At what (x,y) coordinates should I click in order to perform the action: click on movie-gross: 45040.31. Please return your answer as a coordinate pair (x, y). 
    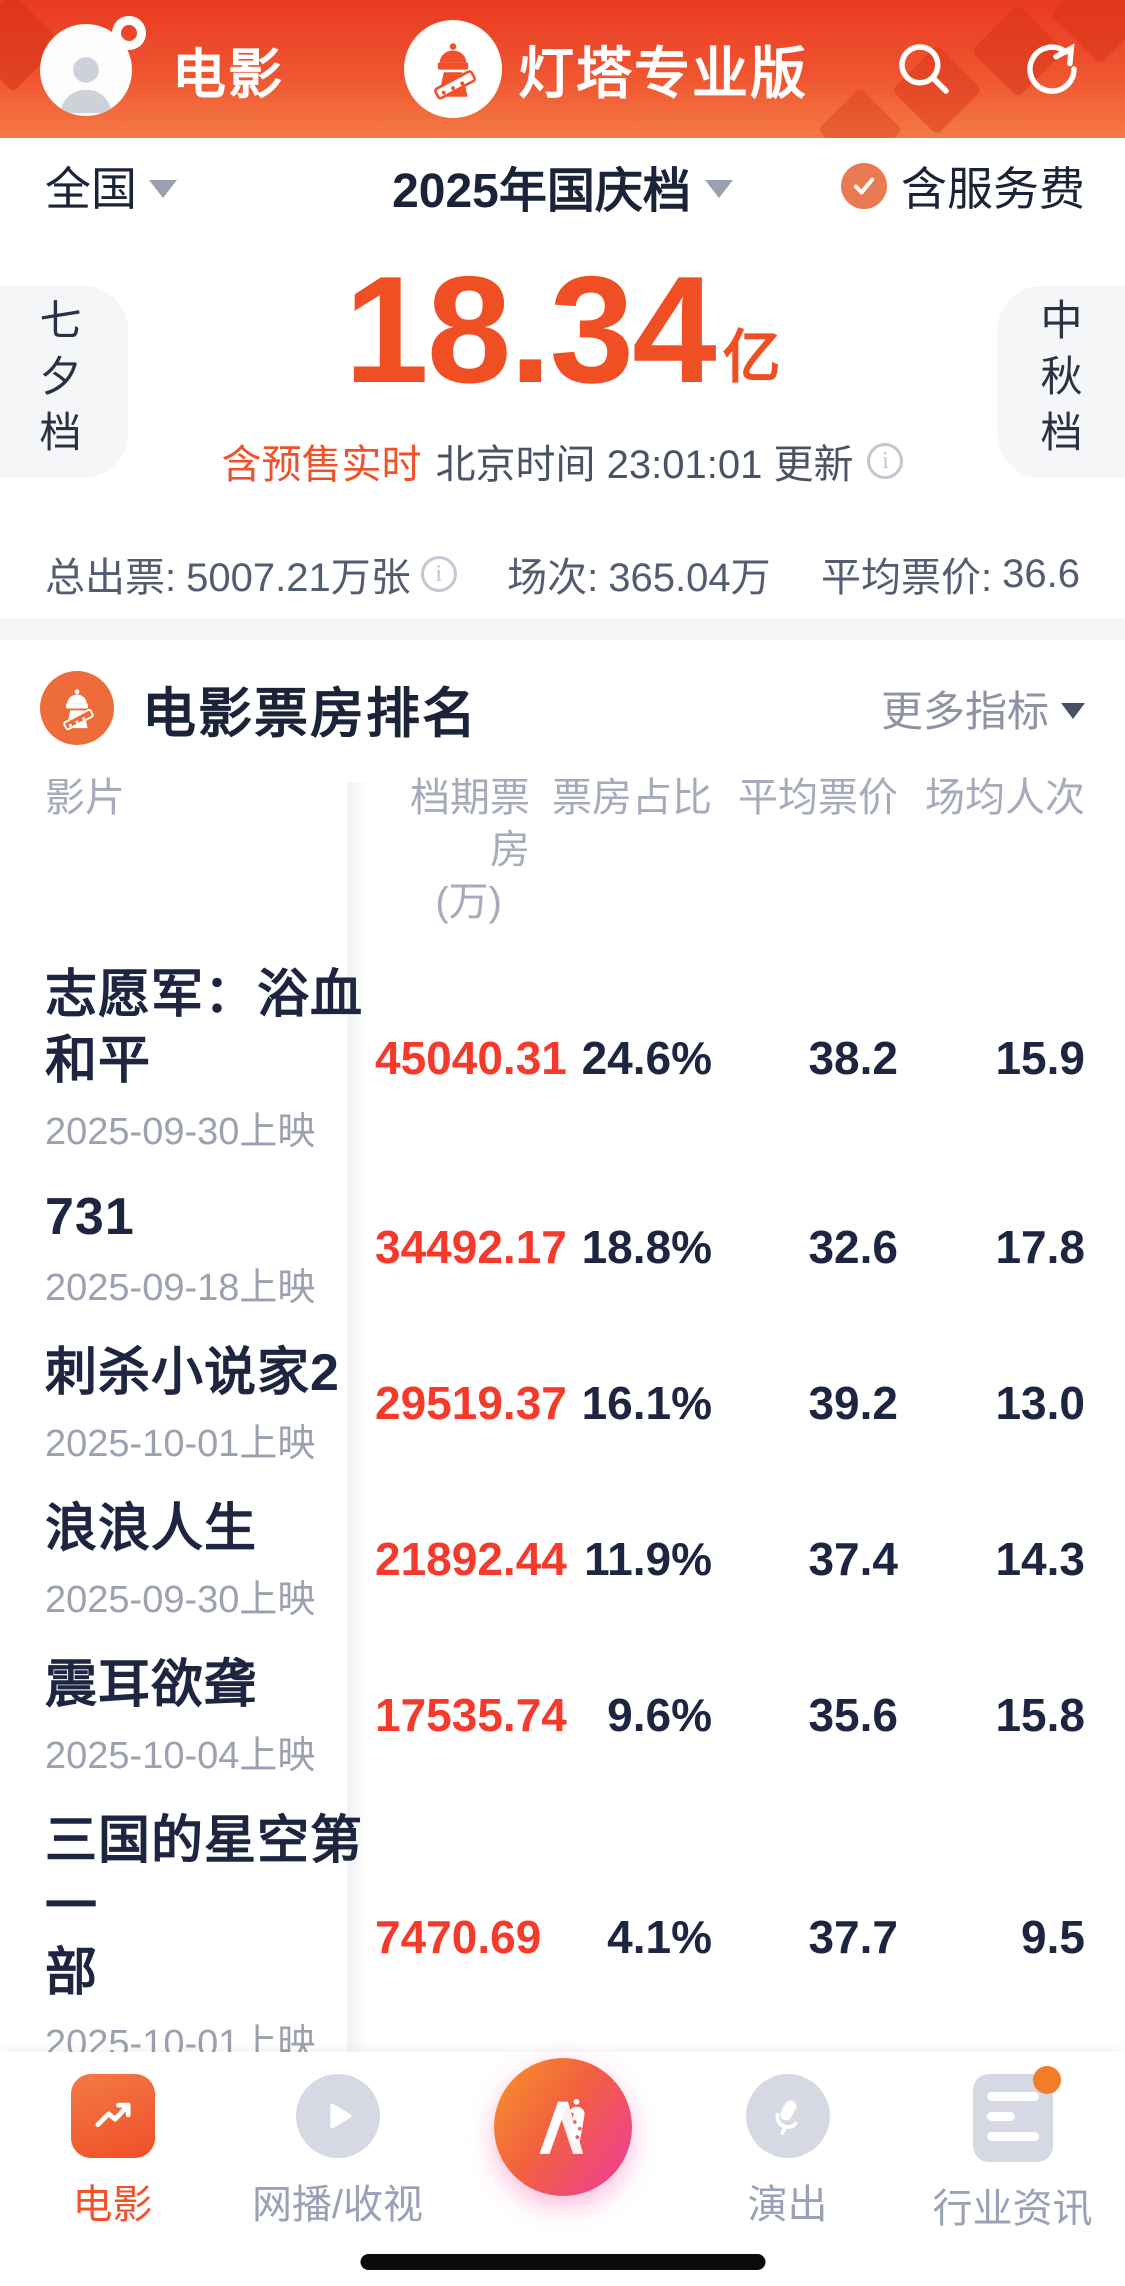
    Looking at the image, I should click on (471, 1058).